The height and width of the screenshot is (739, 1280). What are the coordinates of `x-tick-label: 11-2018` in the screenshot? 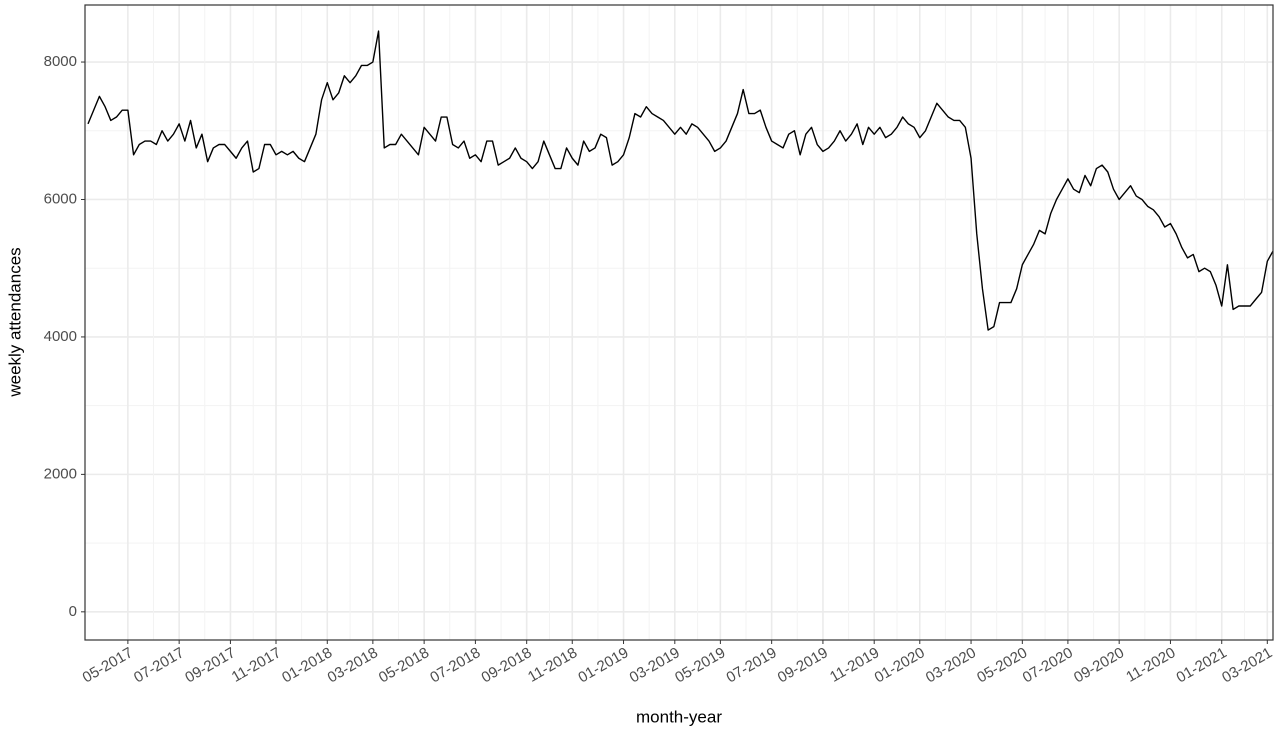 It's located at (552, 665).